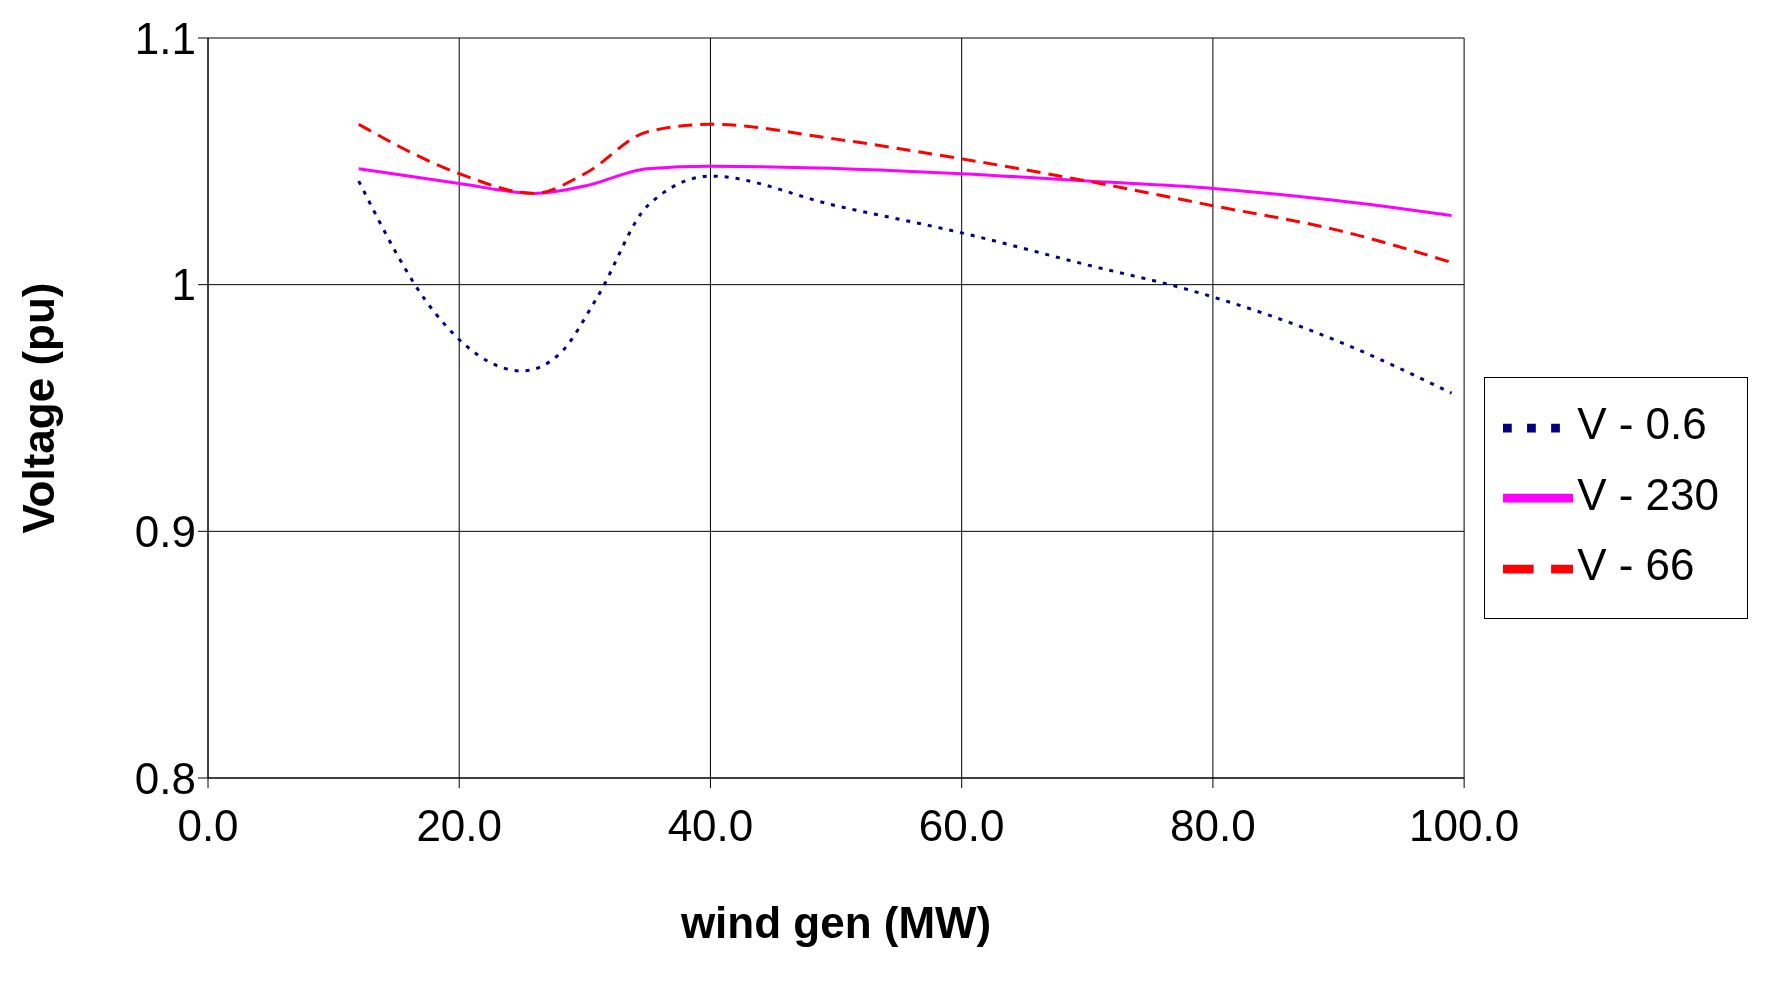 This screenshot has width=1771, height=998. I want to click on y-tick-label: 1, so click(183, 285).